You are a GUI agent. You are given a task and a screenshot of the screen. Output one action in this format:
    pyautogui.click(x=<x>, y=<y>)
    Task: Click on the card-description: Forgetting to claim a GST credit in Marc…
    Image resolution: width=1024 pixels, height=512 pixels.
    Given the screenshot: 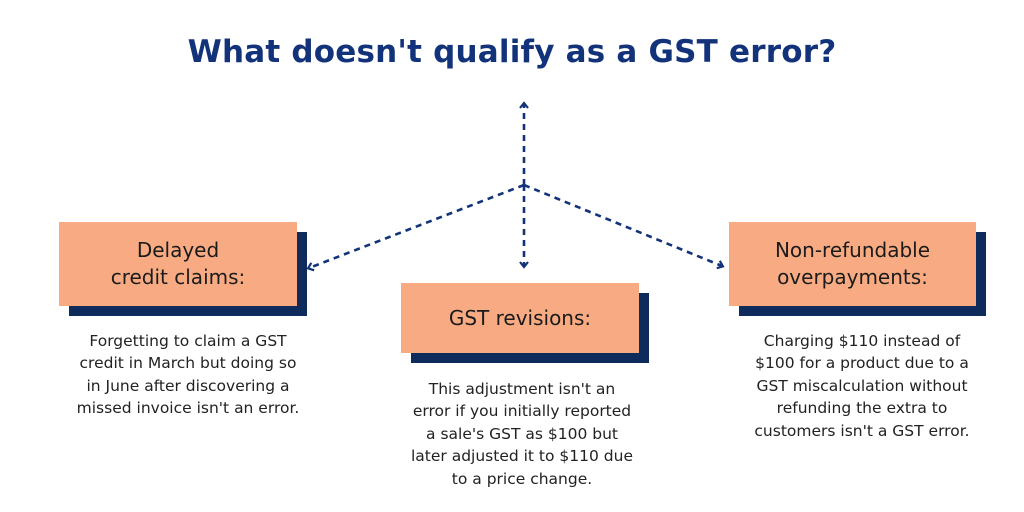 What is the action you would take?
    pyautogui.click(x=188, y=375)
    